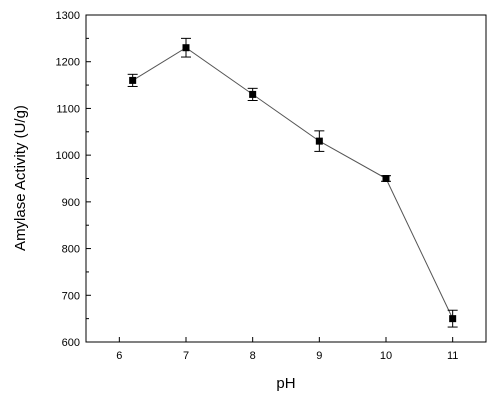 Image resolution: width=500 pixels, height=405 pixels. What do you see at coordinates (253, 356) in the screenshot?
I see `x-tick-label: 8` at bounding box center [253, 356].